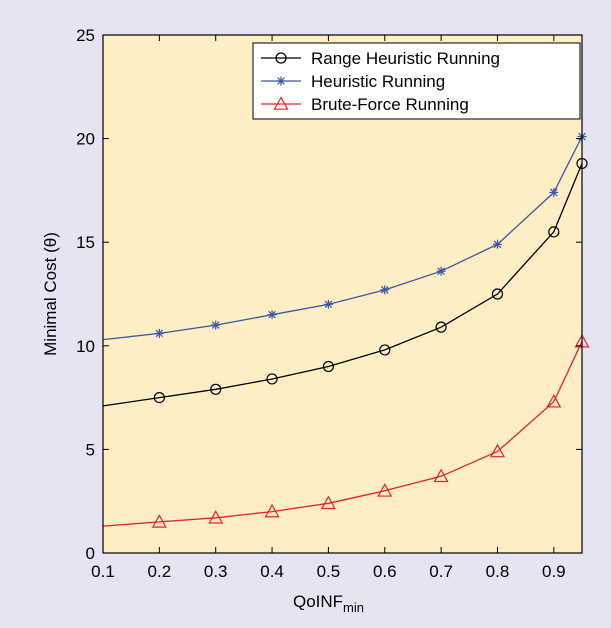 This screenshot has width=611, height=628. Describe the element at coordinates (378, 81) in the screenshot. I see `legend-label: Heuristic Running` at that location.